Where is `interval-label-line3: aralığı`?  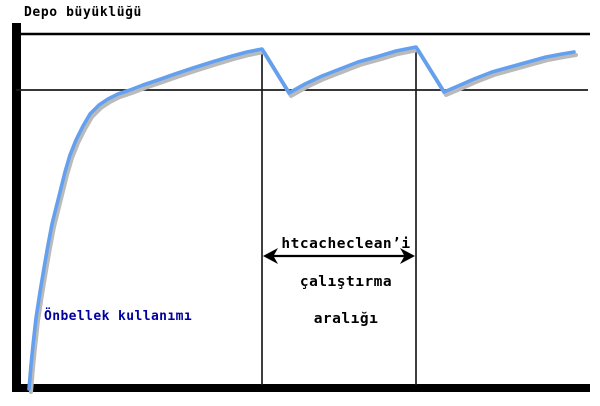 interval-label-line3: aralığı is located at coordinates (346, 319).